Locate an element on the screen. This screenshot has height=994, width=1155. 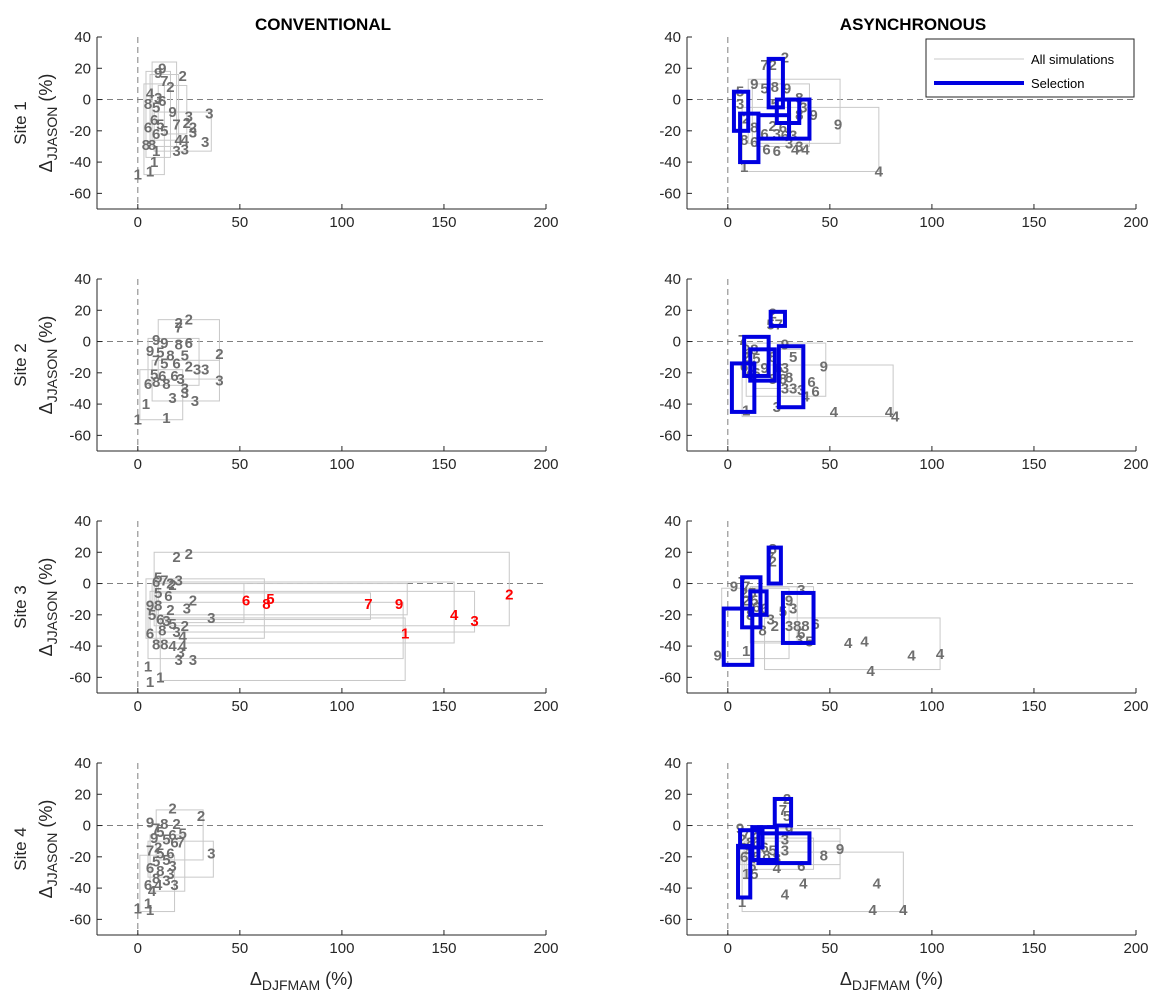
point-label-highlight: 5 is located at coordinates (270, 599).